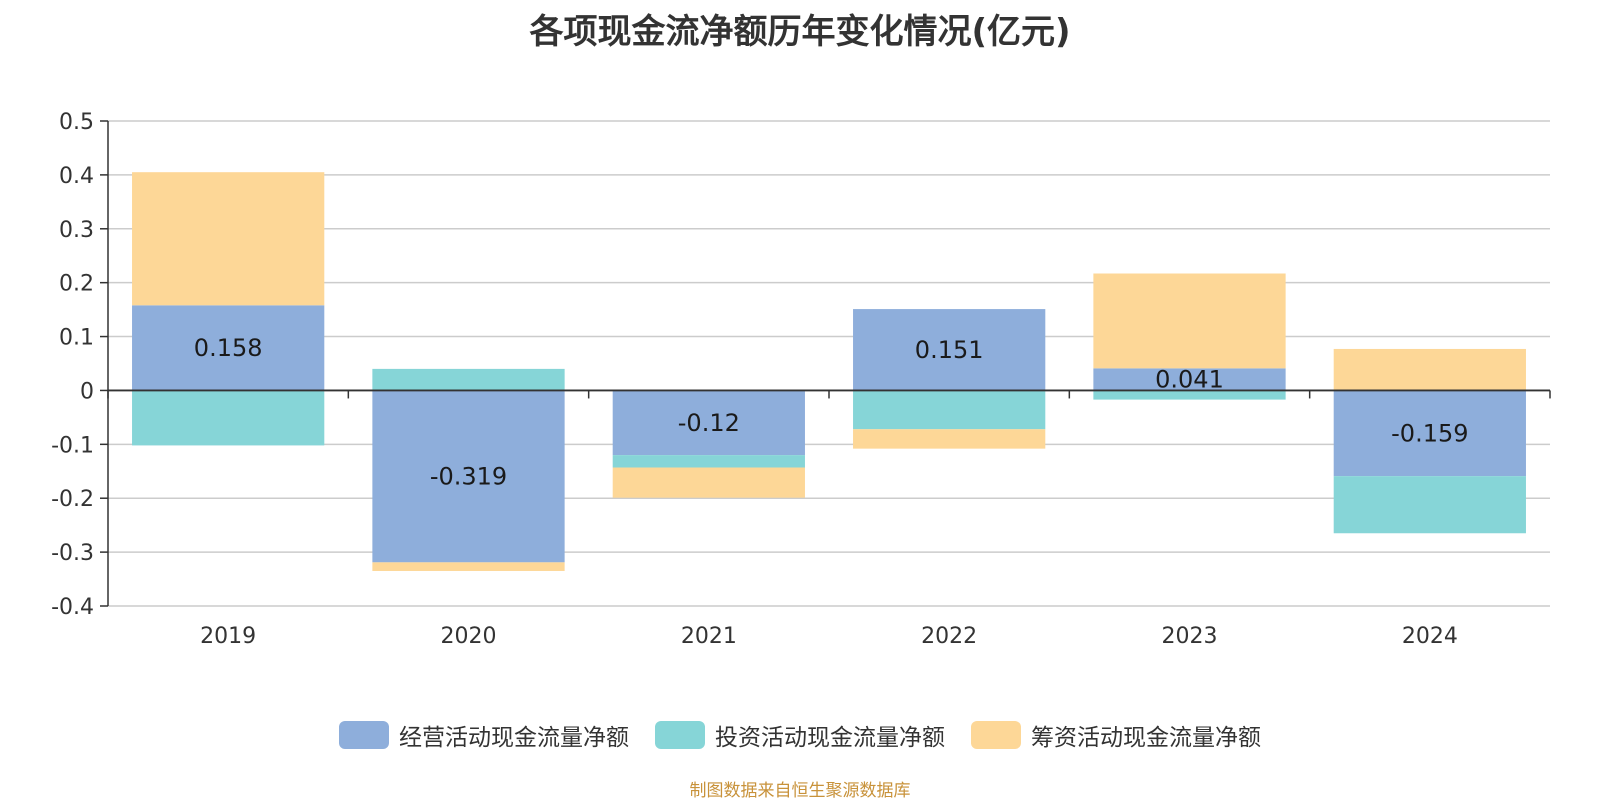 Image resolution: width=1600 pixels, height=801 pixels. Describe the element at coordinates (76, 230) in the screenshot. I see `y-tick-label: 0.3` at that location.